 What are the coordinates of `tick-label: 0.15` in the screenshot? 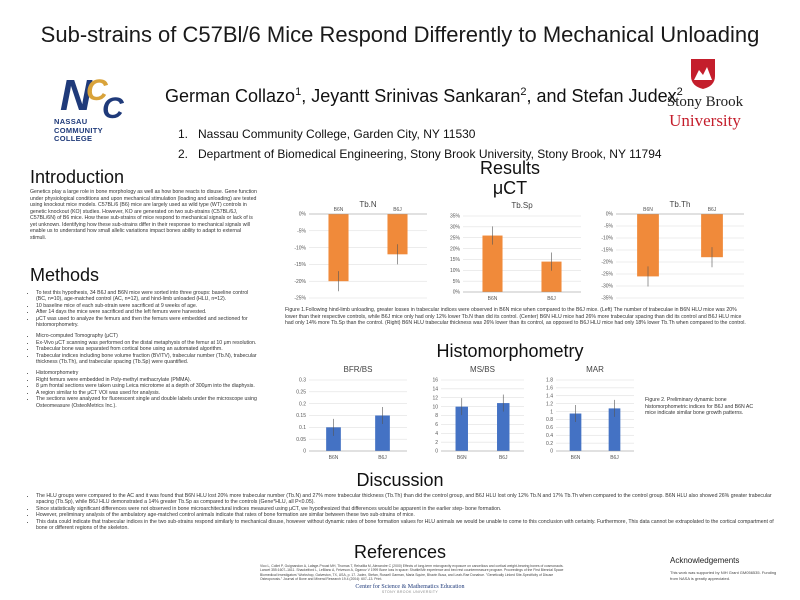 It's located at (301, 416).